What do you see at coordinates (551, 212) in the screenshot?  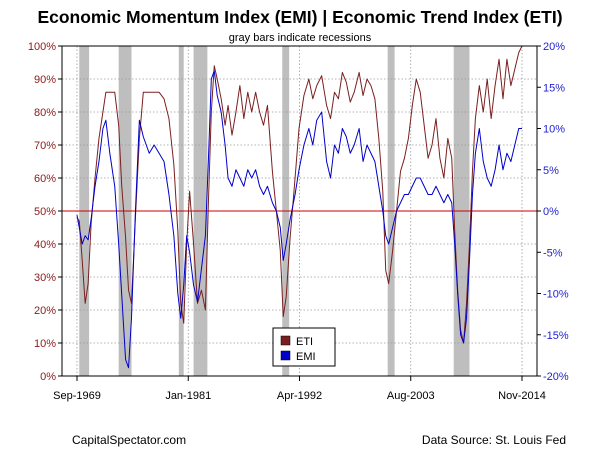 I see `right-tick-label-4: 0%` at bounding box center [551, 212].